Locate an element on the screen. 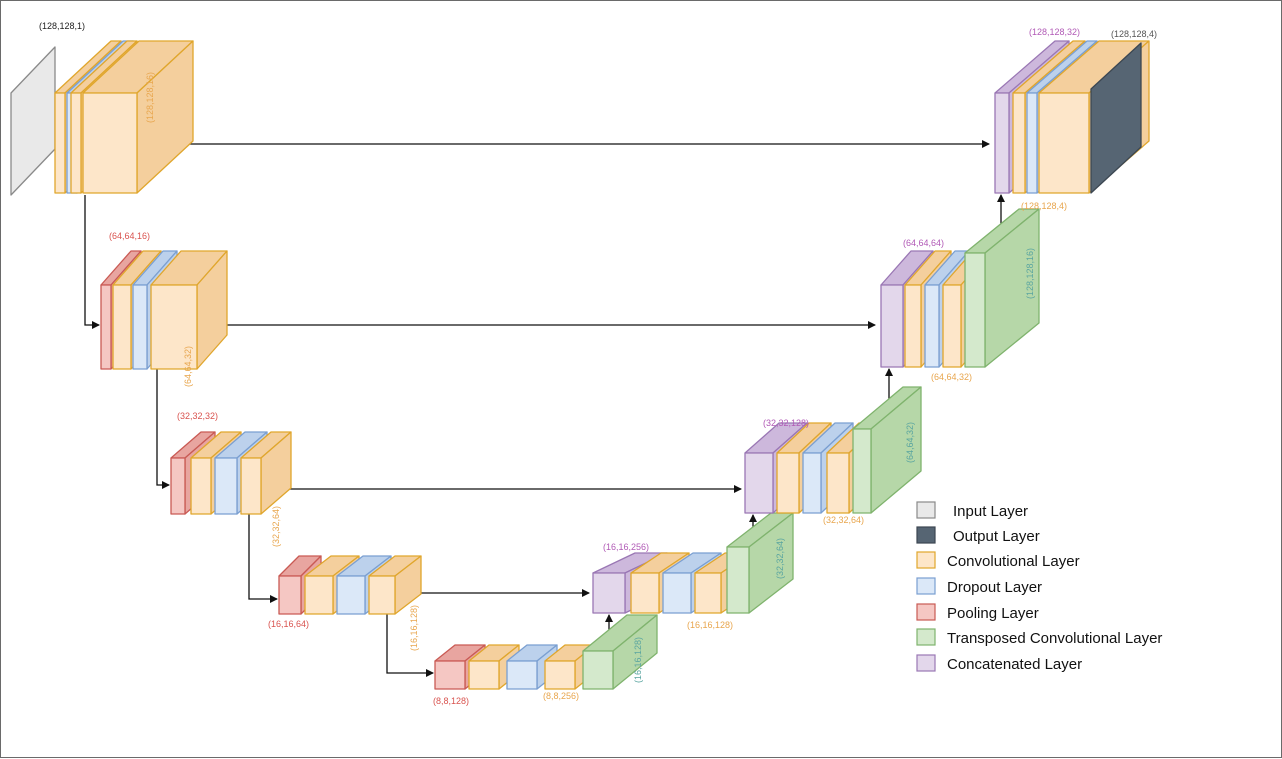 The width and height of the screenshot is (1282, 759). legend-swatch-pooling is located at coordinates (926, 612).